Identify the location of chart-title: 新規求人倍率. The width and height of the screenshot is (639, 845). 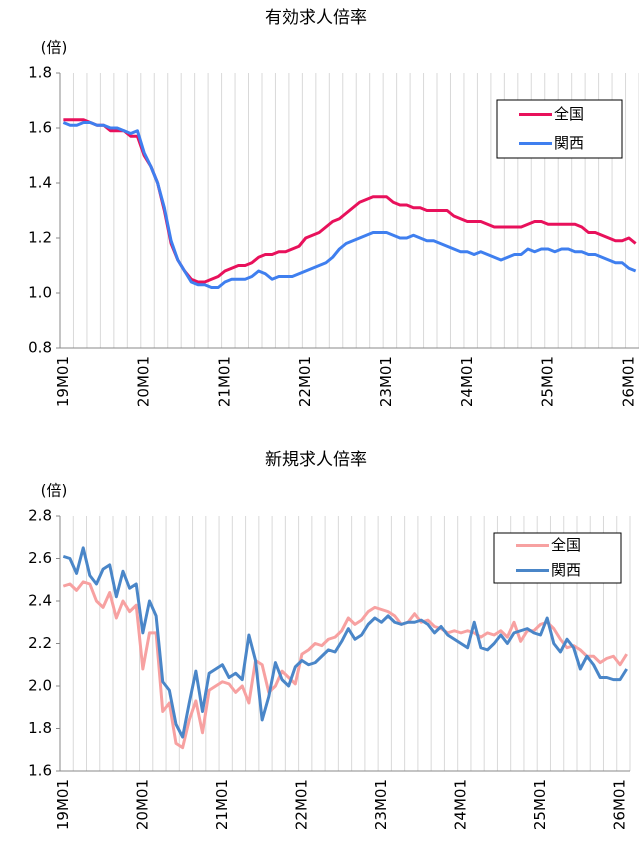
(316, 460).